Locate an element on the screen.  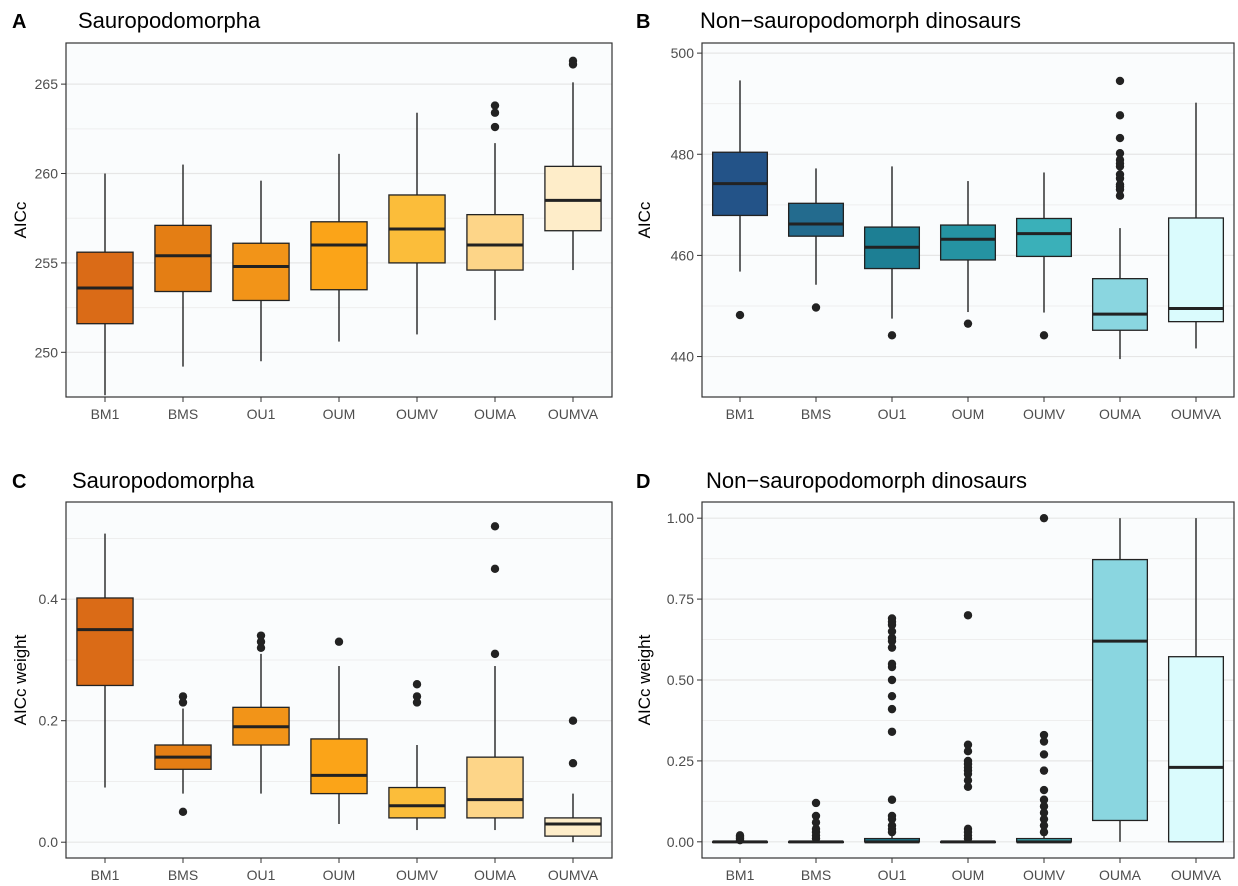
y-tick-label: 255 is located at coordinates (47, 263).